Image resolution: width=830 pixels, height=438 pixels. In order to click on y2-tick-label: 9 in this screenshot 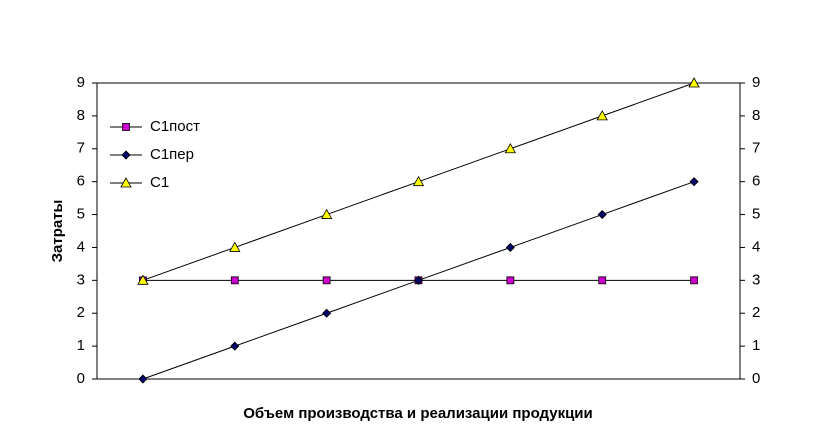, I will do `click(756, 82)`.